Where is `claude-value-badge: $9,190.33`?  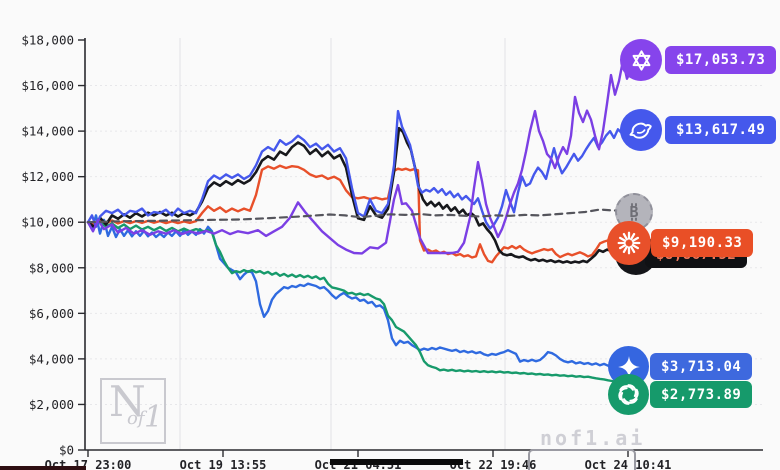
claude-value-badge: $9,190.33 is located at coordinates (702, 243).